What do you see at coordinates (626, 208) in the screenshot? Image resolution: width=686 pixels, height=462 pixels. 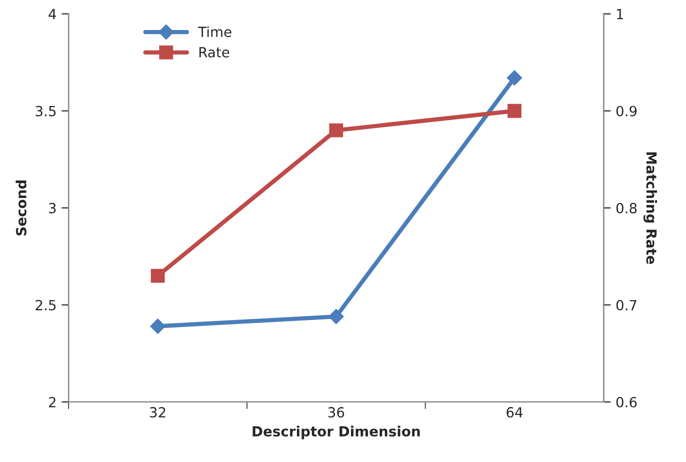 I see `y2-tick-label: 0.8` at bounding box center [626, 208].